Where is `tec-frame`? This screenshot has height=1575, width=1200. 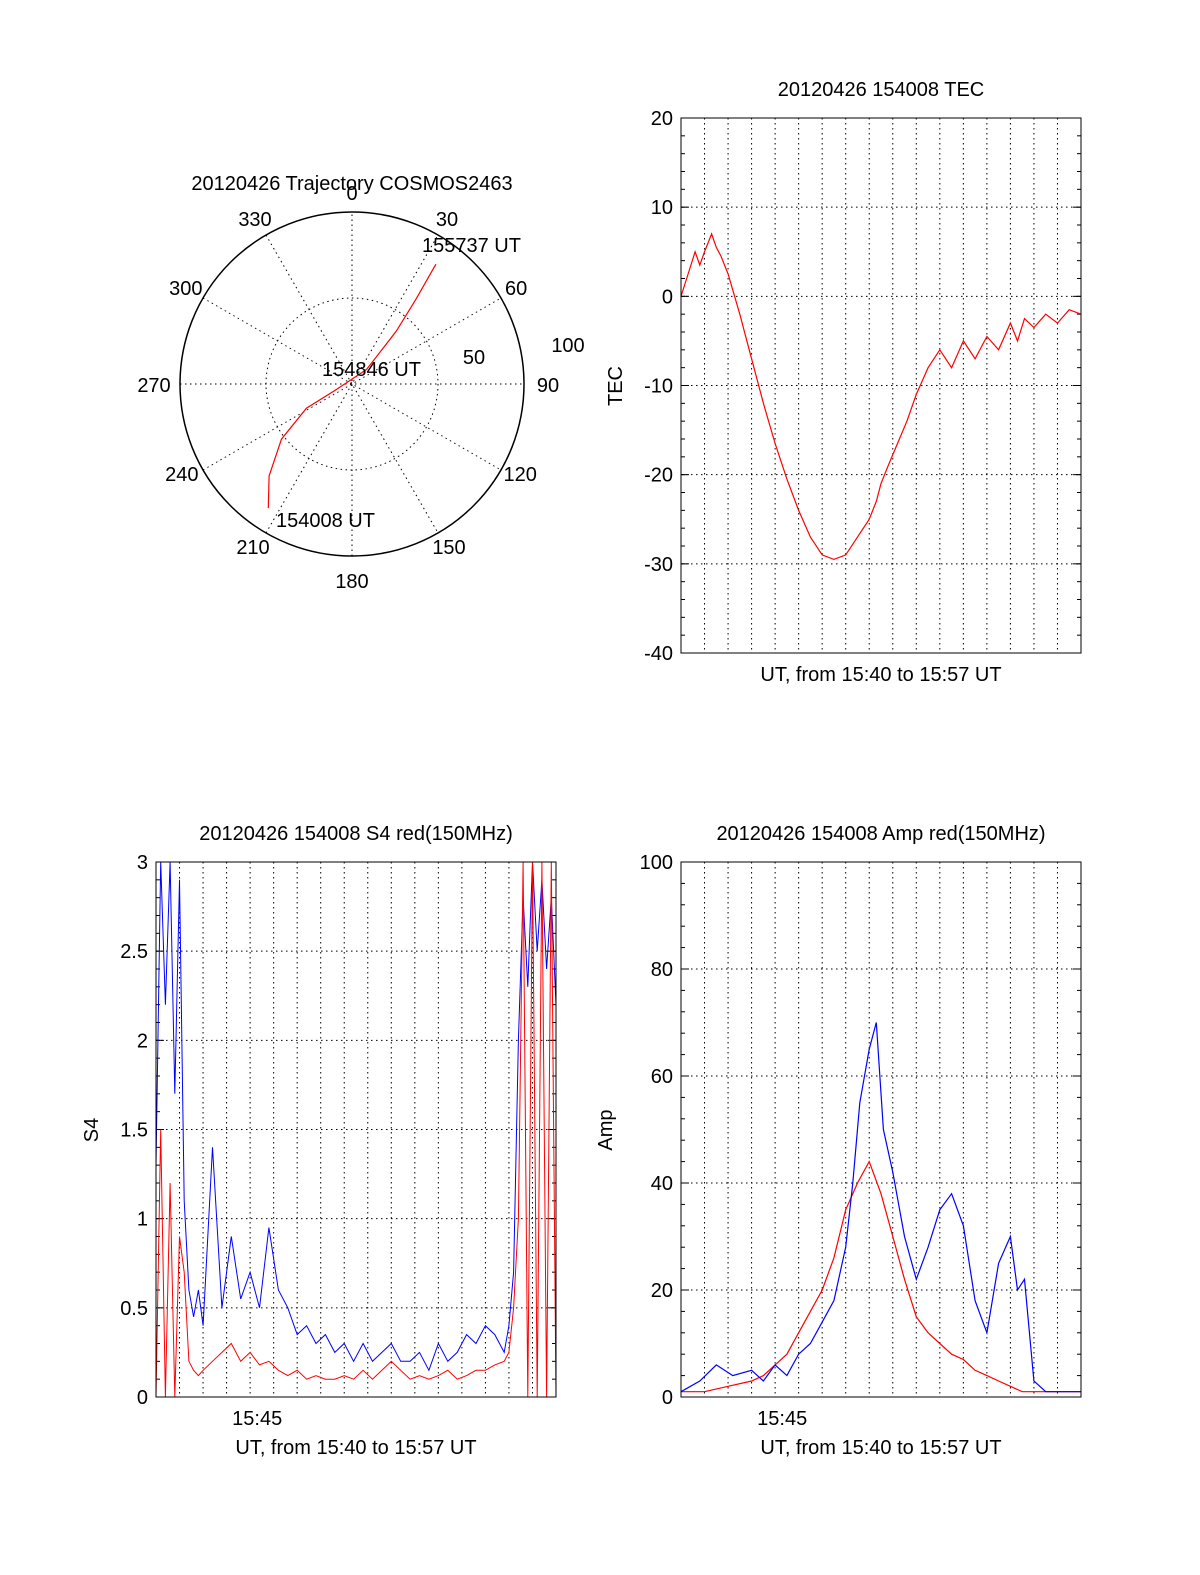
tec-frame is located at coordinates (881, 385).